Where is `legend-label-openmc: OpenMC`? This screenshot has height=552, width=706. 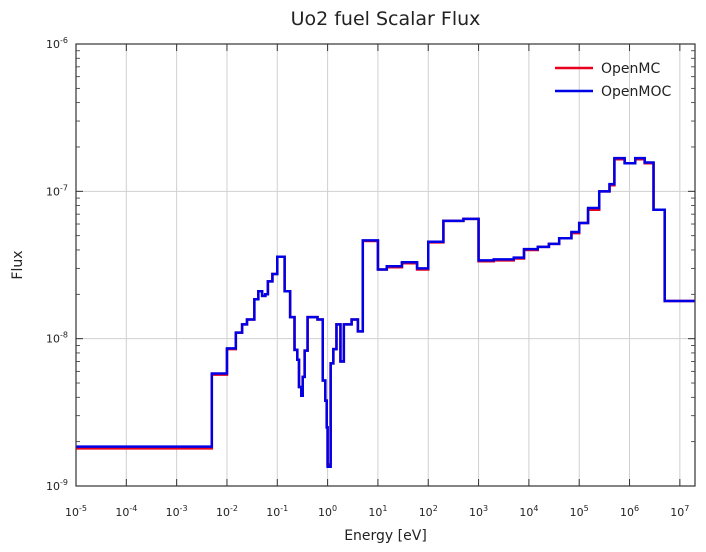
legend-label-openmc: OpenMC is located at coordinates (630, 69).